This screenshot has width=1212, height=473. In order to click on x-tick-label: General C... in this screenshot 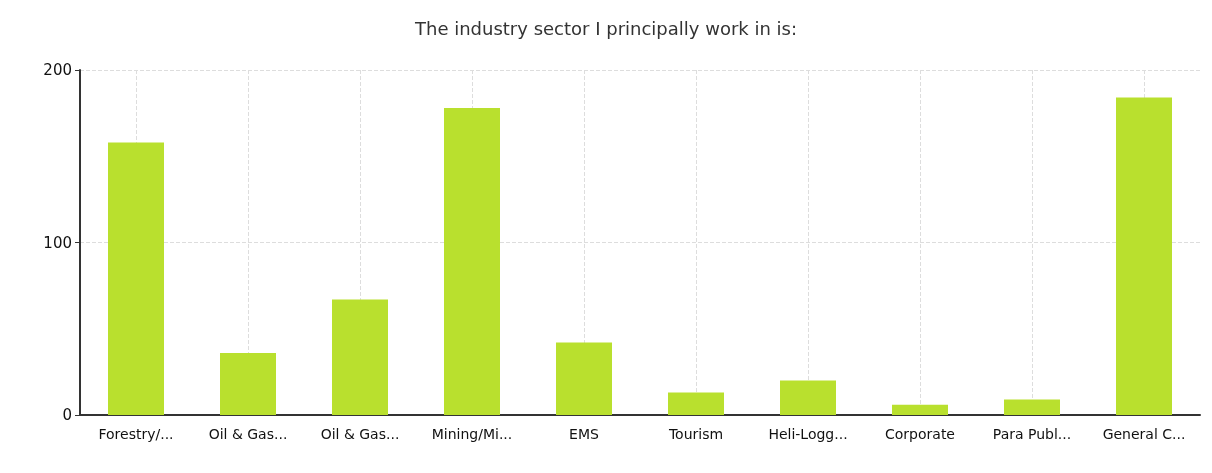, I will do `click(1144, 434)`.